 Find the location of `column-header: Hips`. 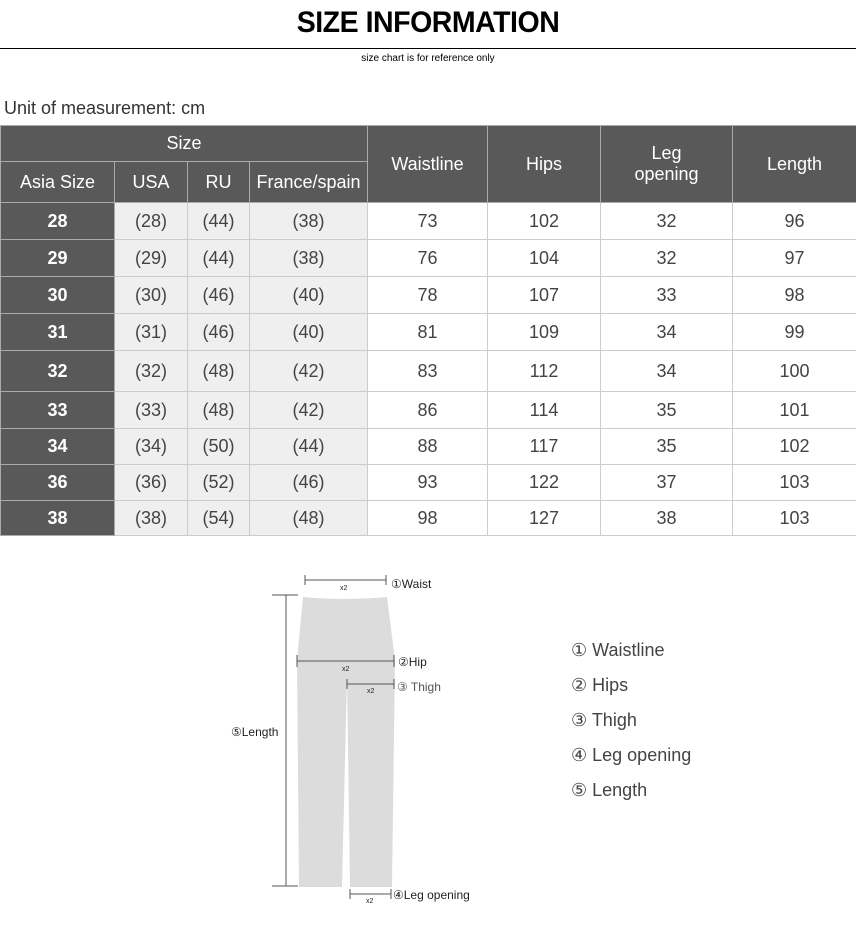

column-header: Hips is located at coordinates (544, 164).